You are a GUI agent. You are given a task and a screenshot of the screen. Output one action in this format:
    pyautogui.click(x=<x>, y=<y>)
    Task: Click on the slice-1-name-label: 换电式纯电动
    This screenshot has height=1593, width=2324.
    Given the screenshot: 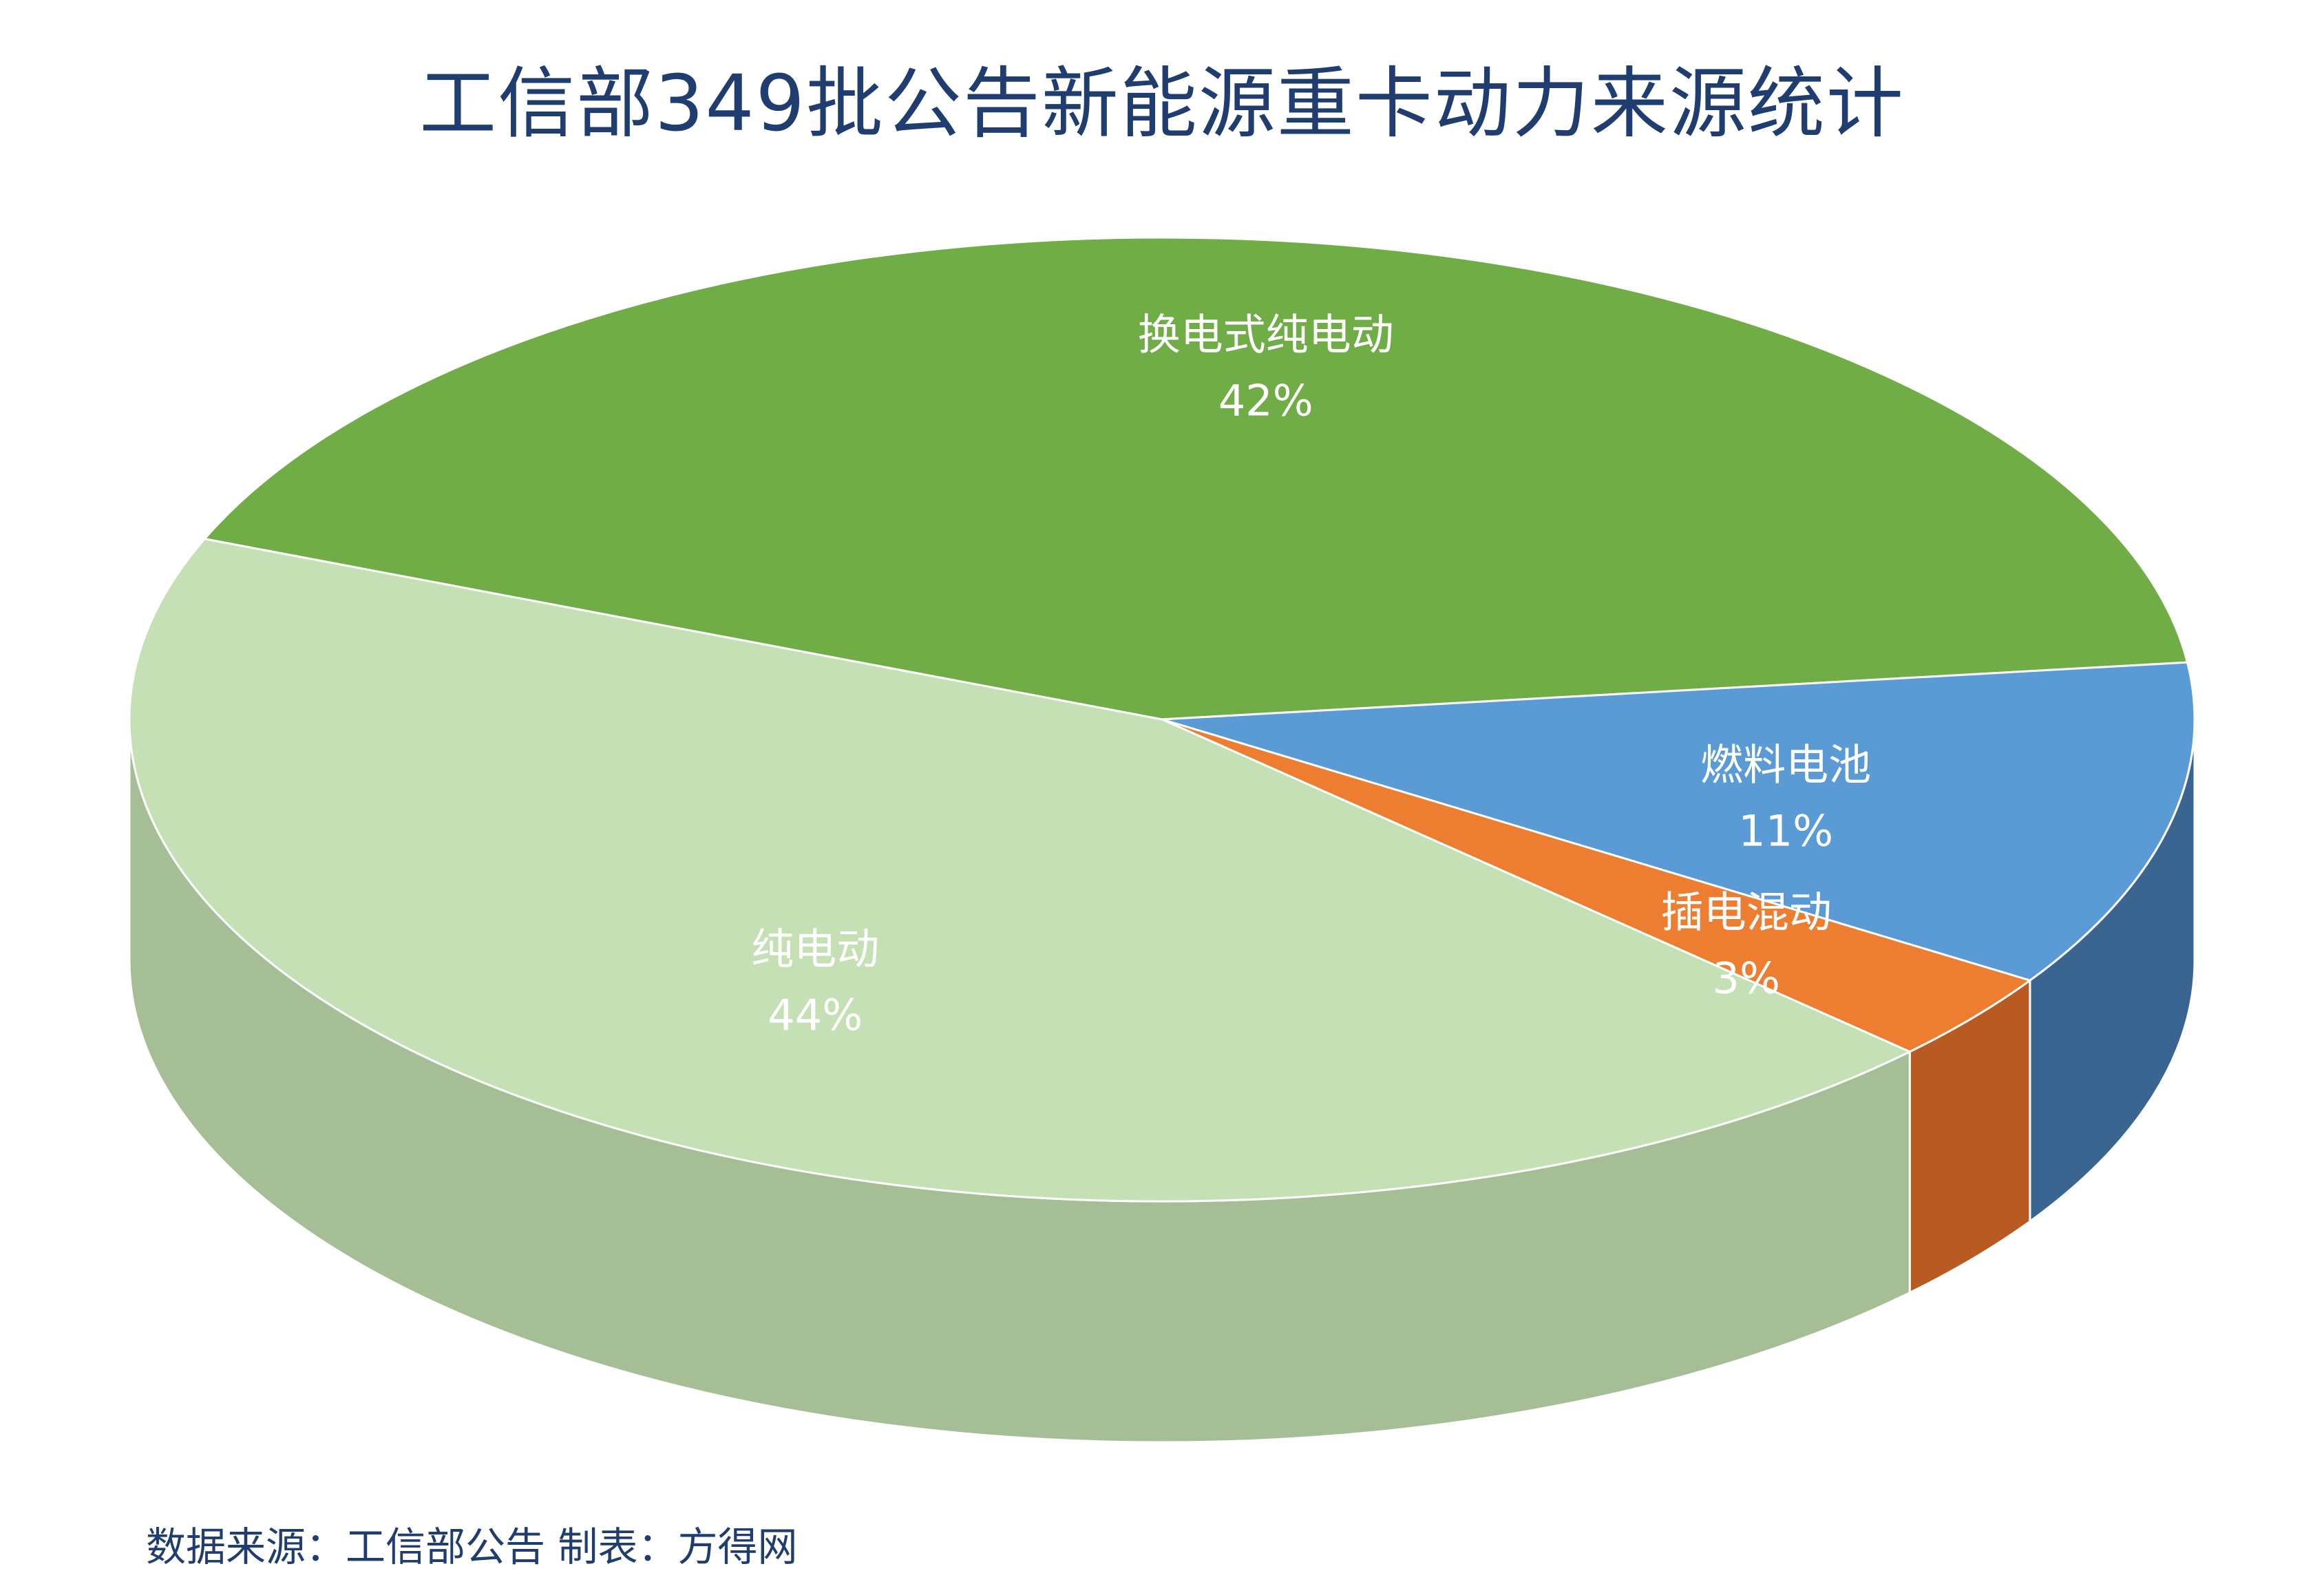 What is the action you would take?
    pyautogui.click(x=1266, y=335)
    